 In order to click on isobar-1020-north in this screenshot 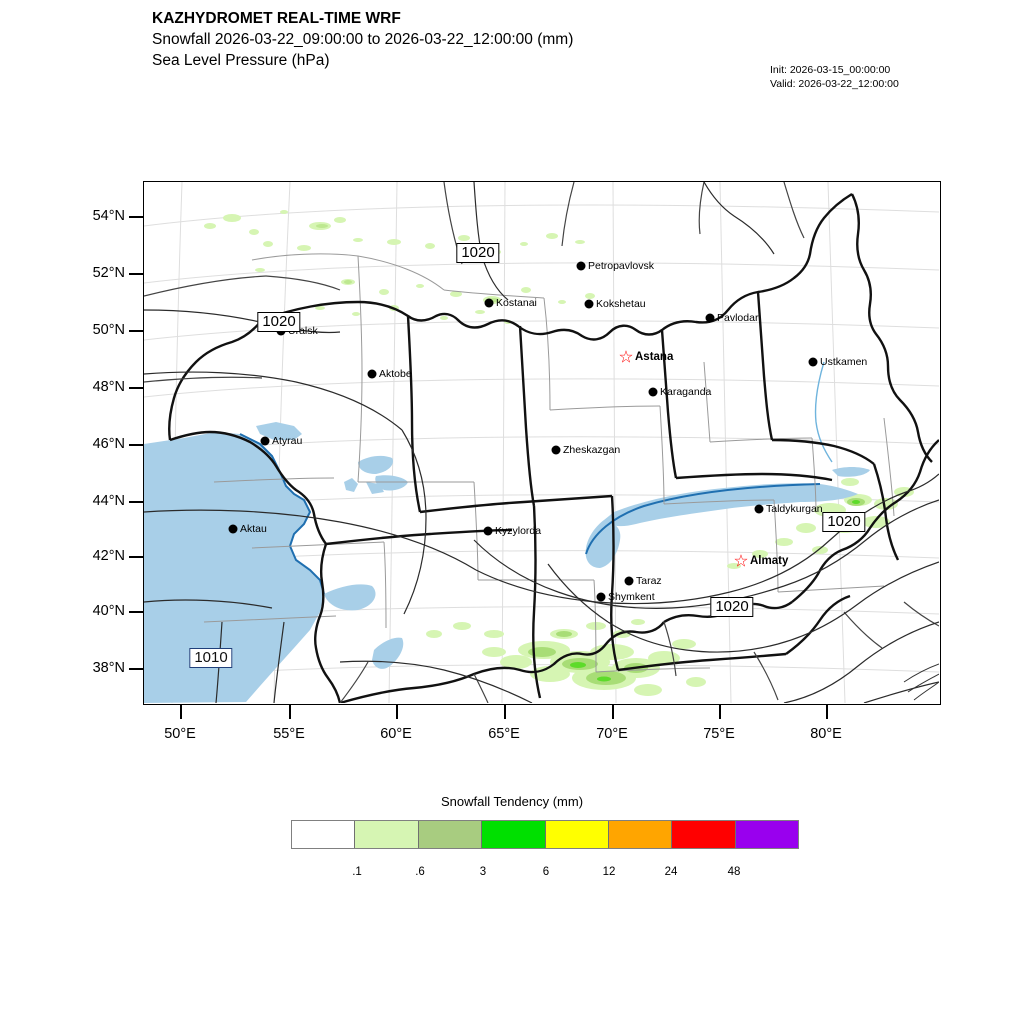, I will do `click(491, 241)`.